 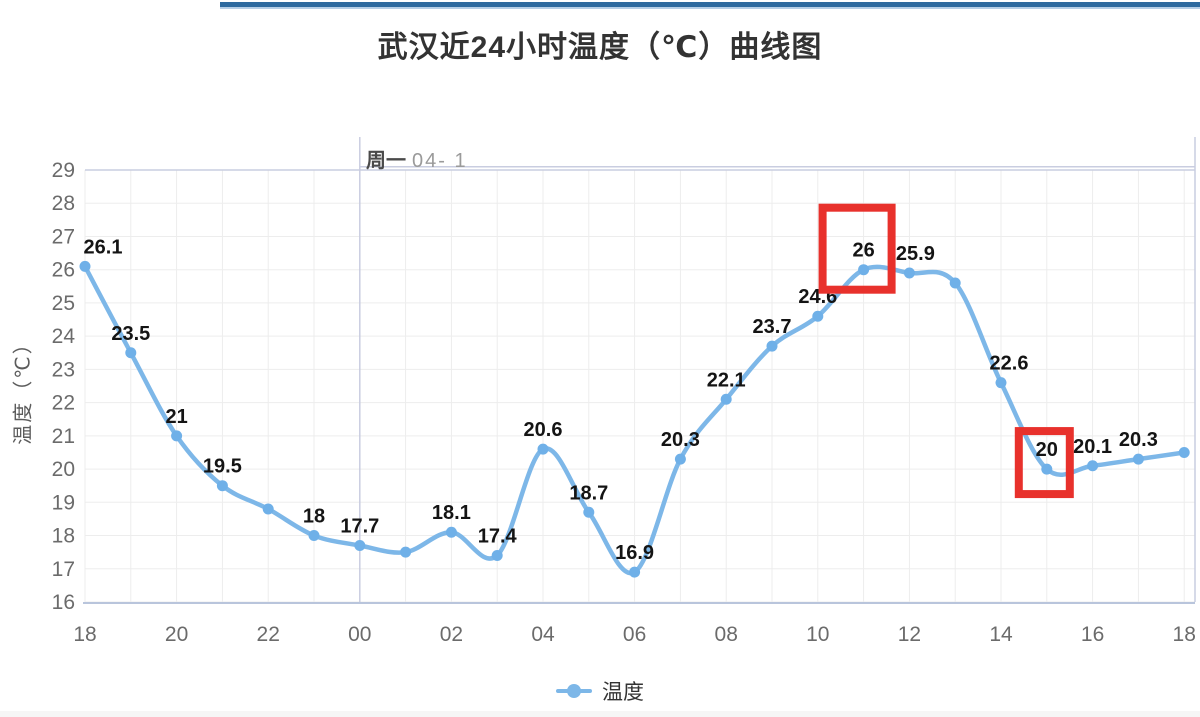 What do you see at coordinates (63, 303) in the screenshot?
I see `svg-text: 25` at bounding box center [63, 303].